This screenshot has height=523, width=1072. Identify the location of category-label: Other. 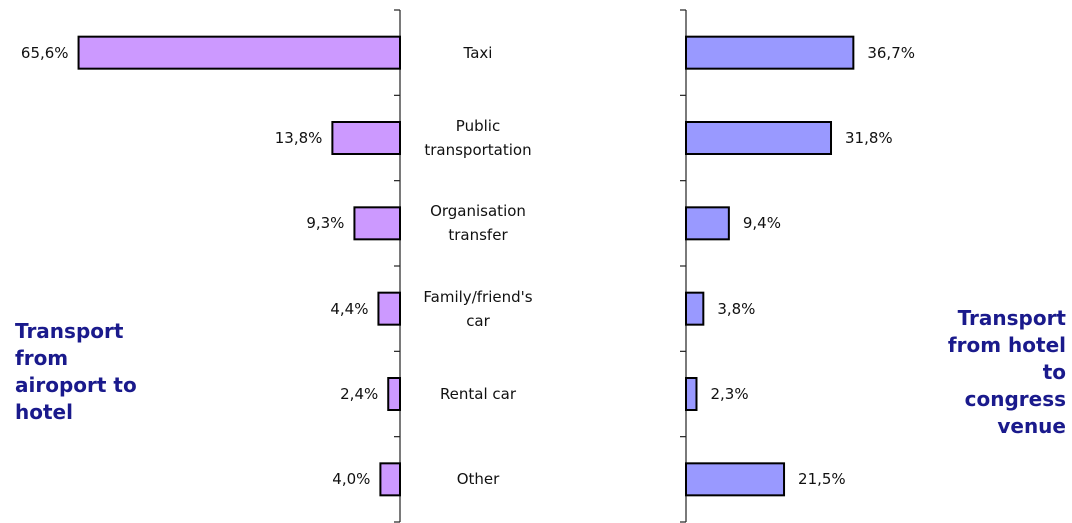
(478, 479).